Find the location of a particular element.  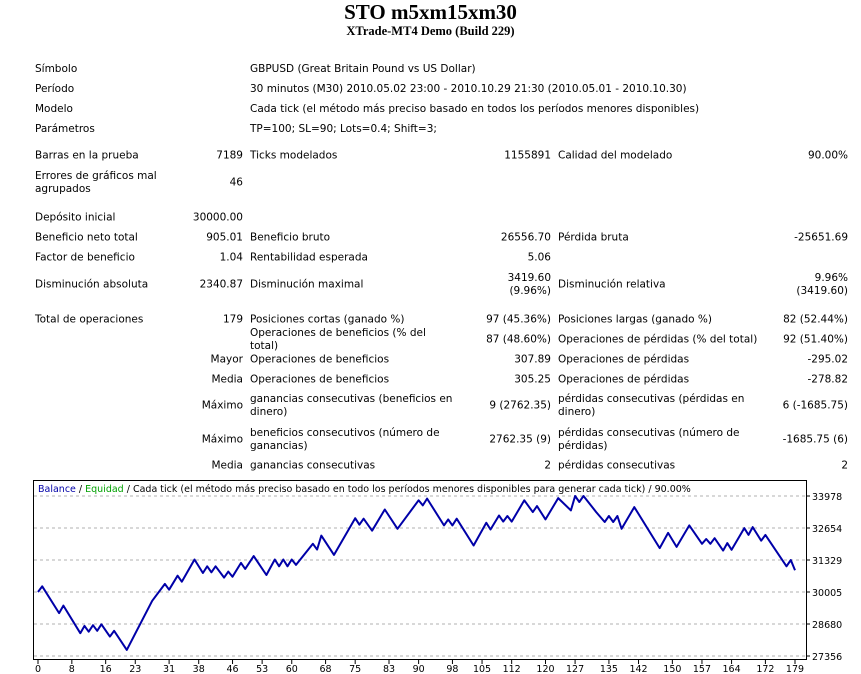

stat-value: 9.96% (3419.60) is located at coordinates (822, 284).